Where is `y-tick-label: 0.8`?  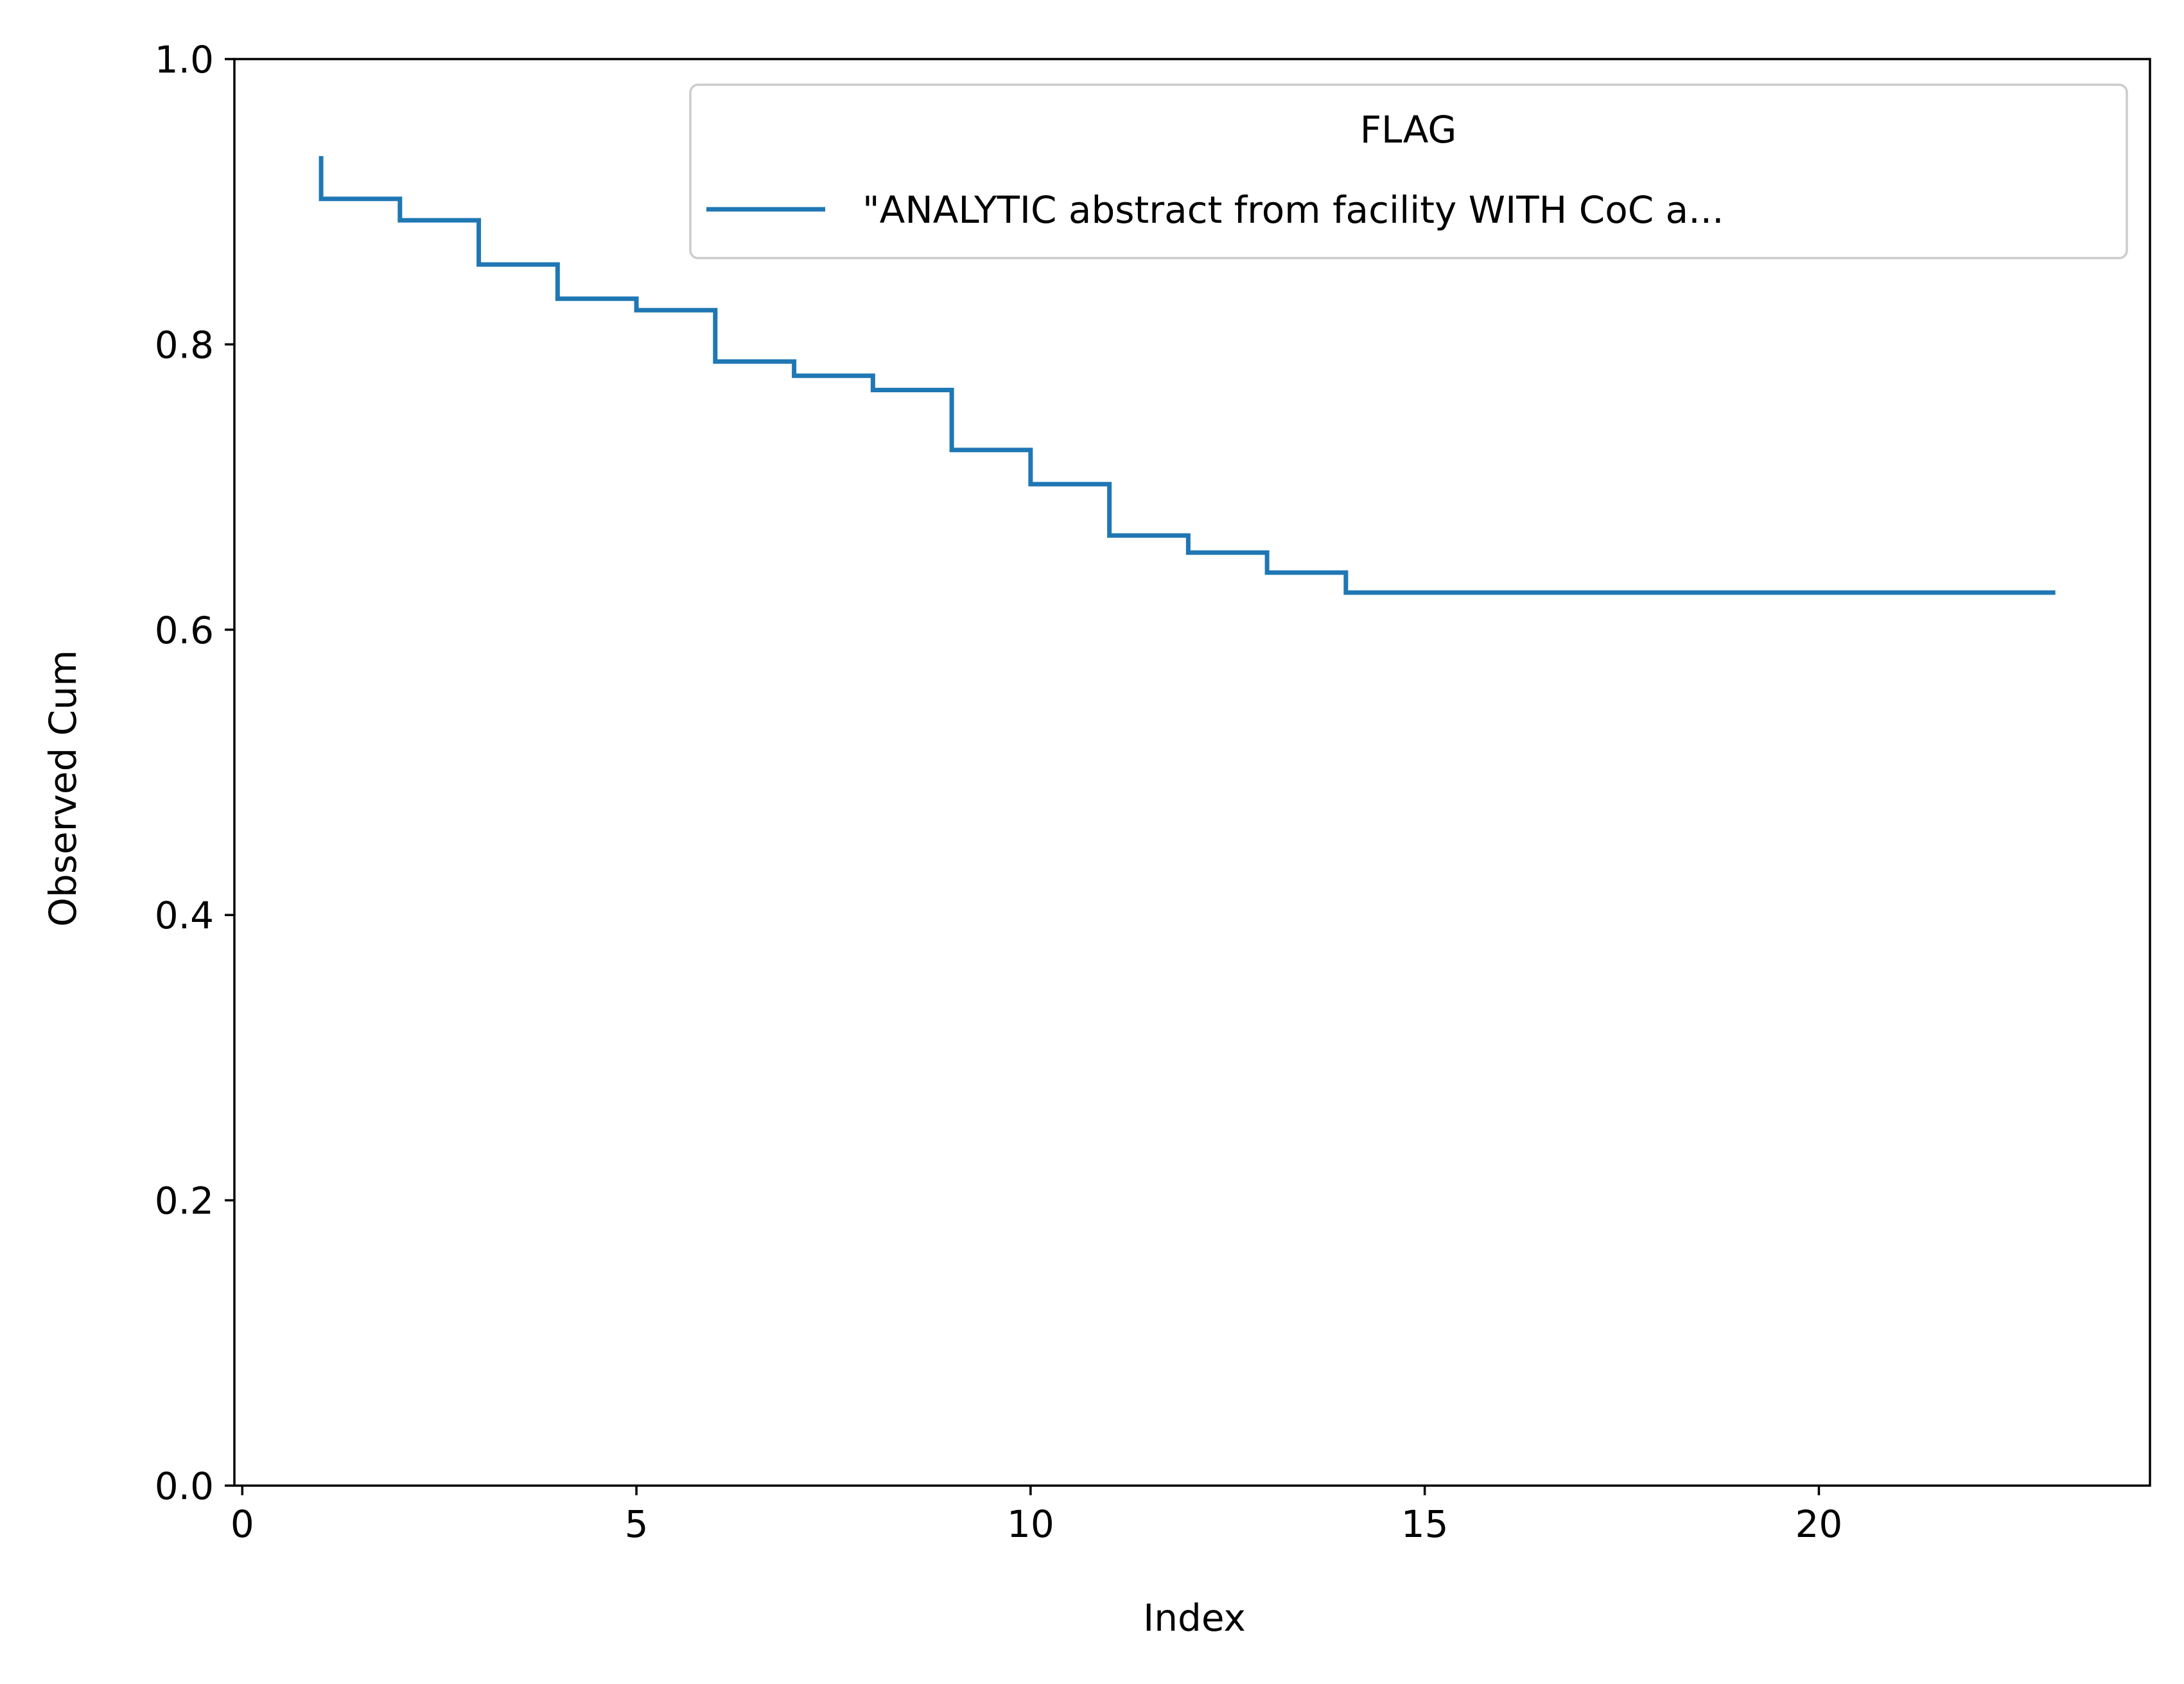
y-tick-label: 0.8 is located at coordinates (184, 345).